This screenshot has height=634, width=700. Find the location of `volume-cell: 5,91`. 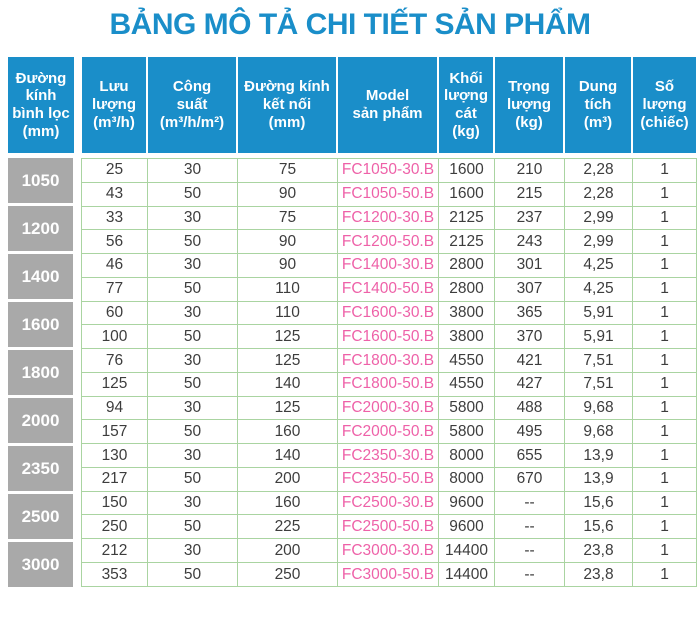

volume-cell: 5,91 is located at coordinates (598, 337).